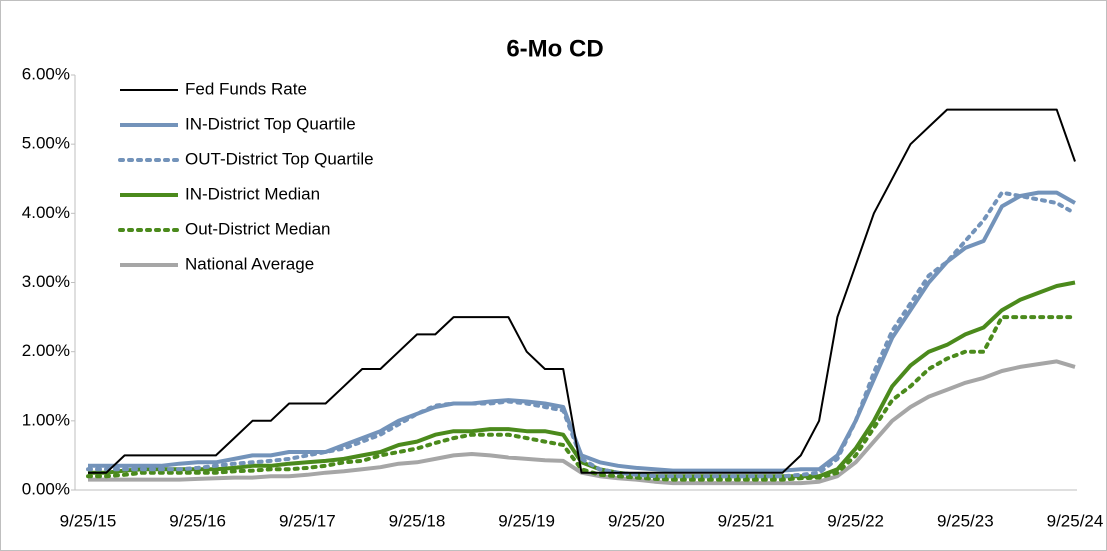 The width and height of the screenshot is (1107, 551). Describe the element at coordinates (746, 520) in the screenshot. I see `x-tick-label: 9/25/21` at that location.